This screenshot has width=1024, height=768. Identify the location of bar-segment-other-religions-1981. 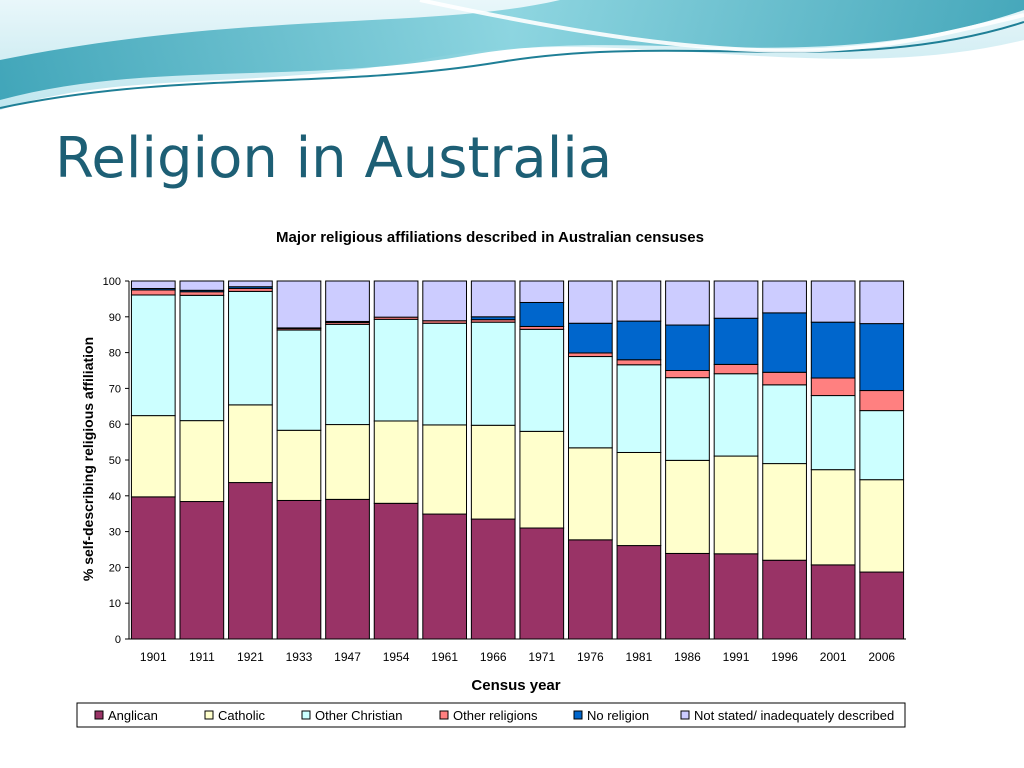
(639, 362).